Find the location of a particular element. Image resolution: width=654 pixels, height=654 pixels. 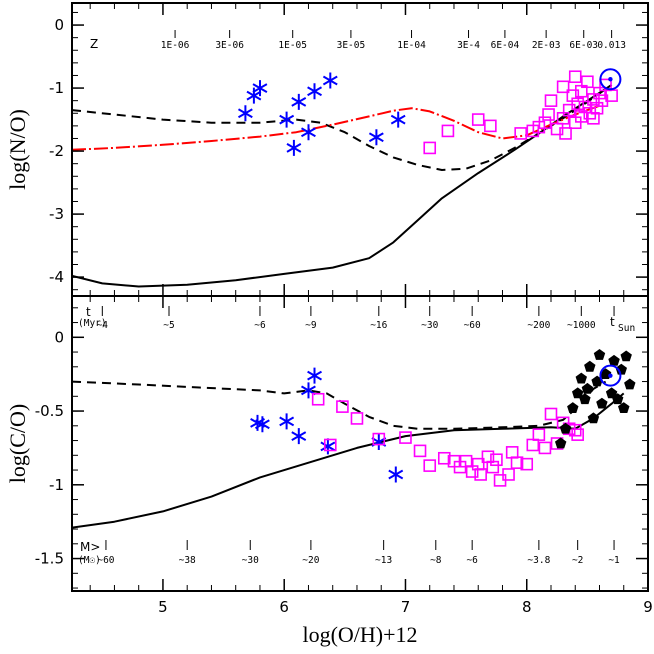

x-tick-label: 8 is located at coordinates (527, 607).